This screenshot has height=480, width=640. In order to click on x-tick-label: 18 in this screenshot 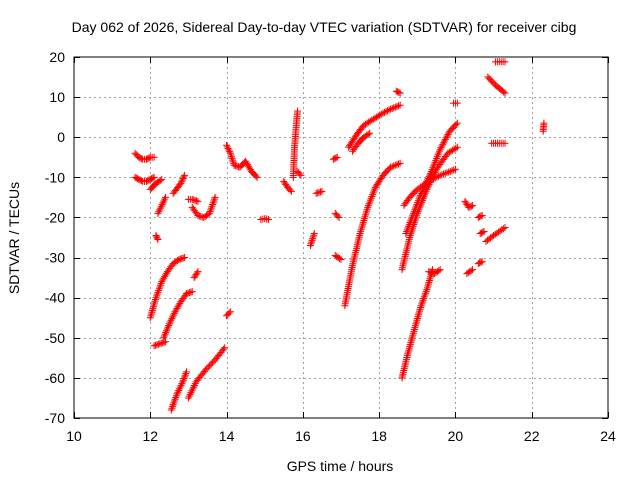, I will do `click(379, 436)`.